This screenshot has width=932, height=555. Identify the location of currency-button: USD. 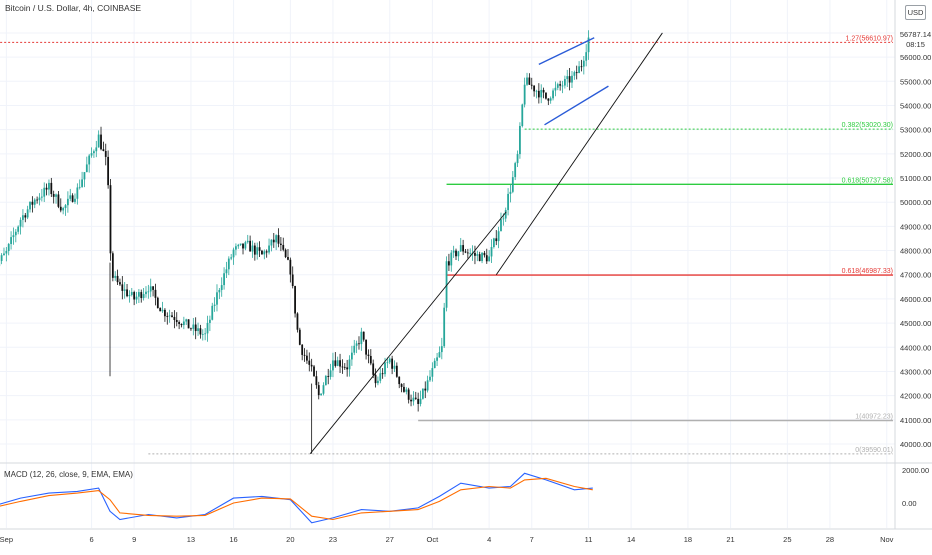
(915, 12).